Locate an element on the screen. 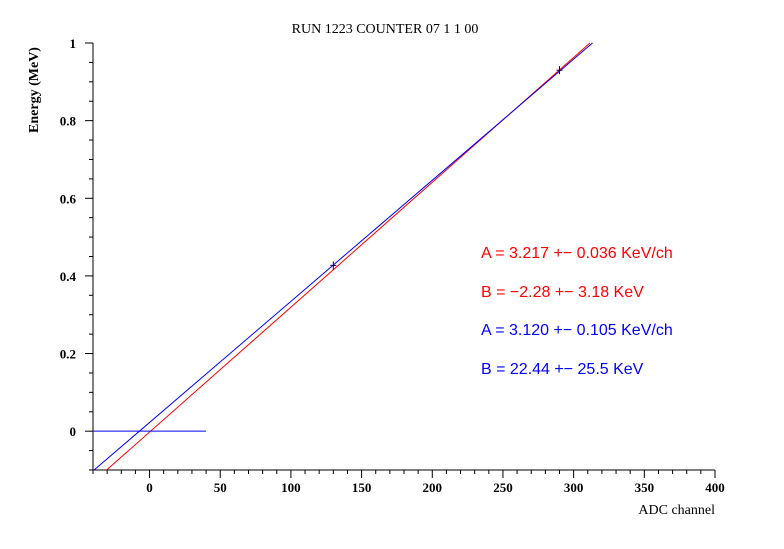  y-tick-label: 0 is located at coordinates (73, 431).